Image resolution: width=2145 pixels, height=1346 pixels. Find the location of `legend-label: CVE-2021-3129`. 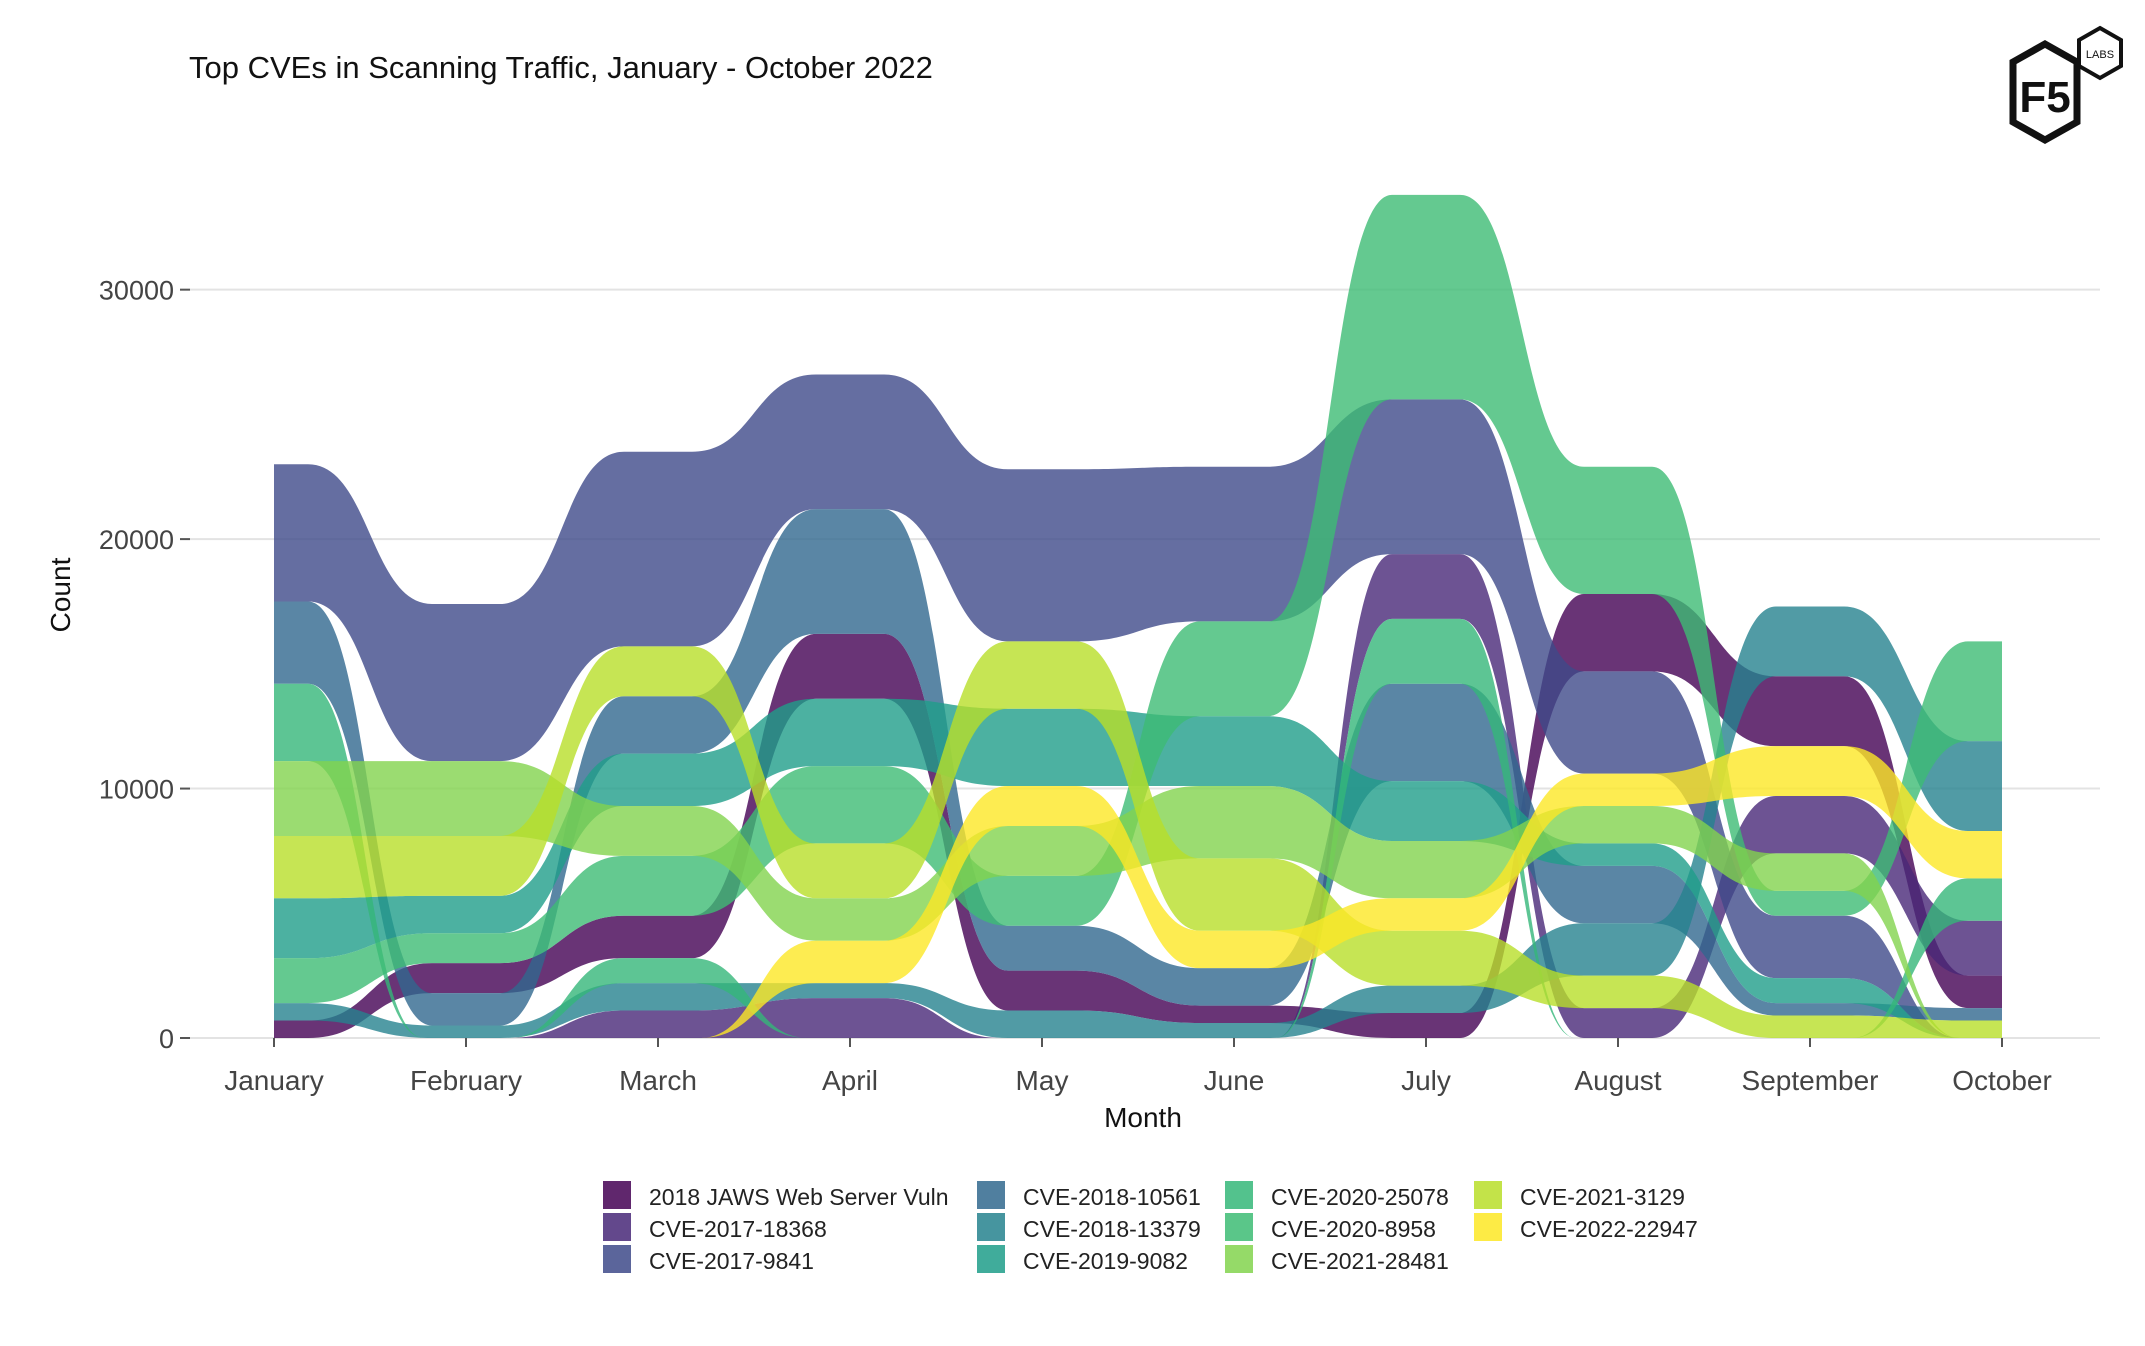

legend-label: CVE-2021-3129 is located at coordinates (1602, 1197).